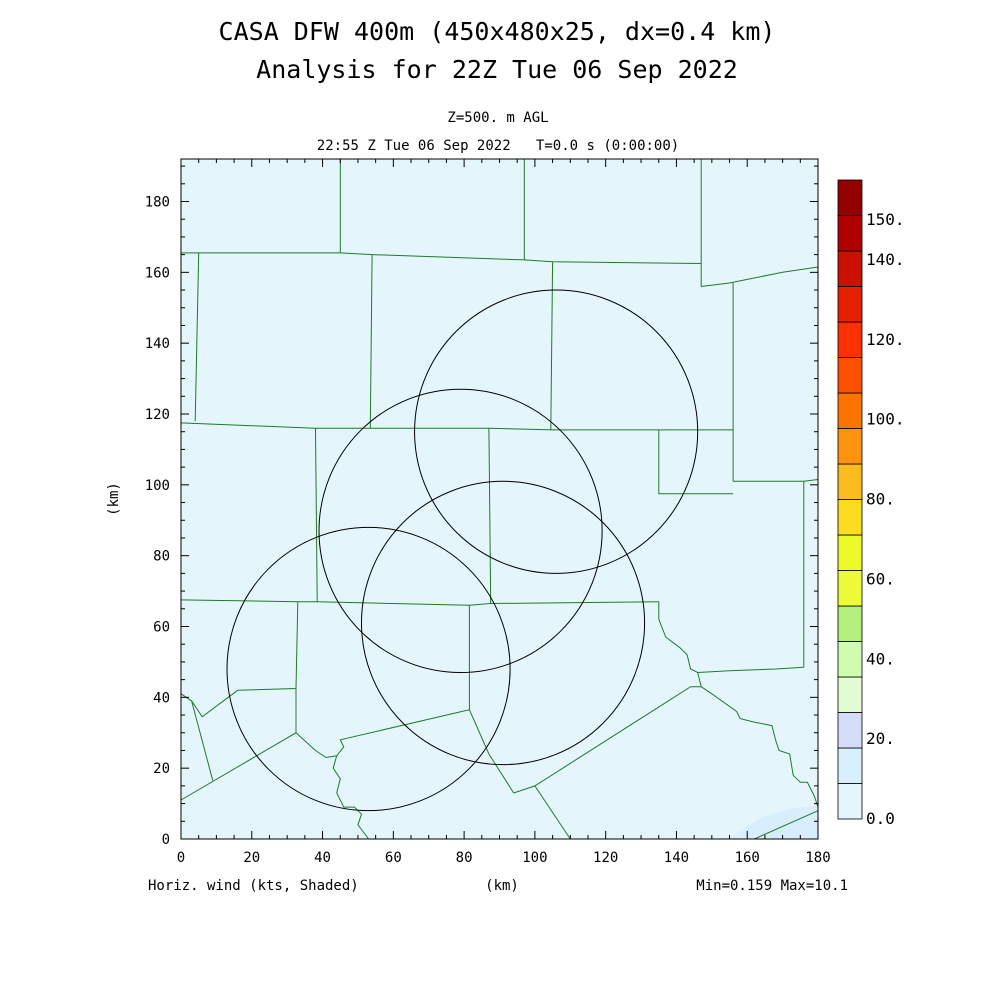 The image size is (1000, 1000). What do you see at coordinates (114, 499) in the screenshot?
I see `y-axis-label: (km)` at bounding box center [114, 499].